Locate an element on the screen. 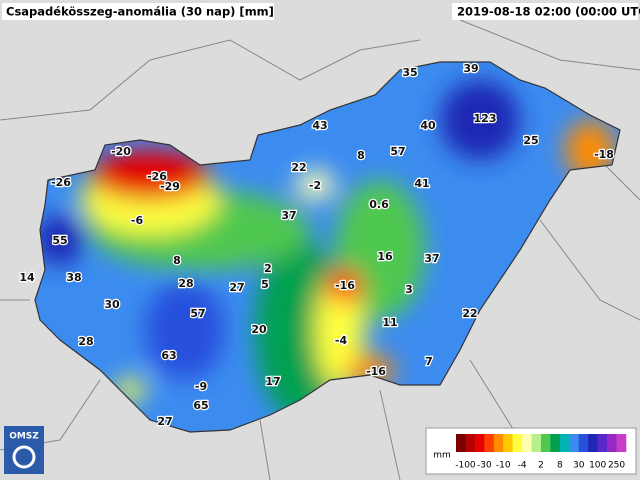  legend-label: -30 is located at coordinates (484, 466).